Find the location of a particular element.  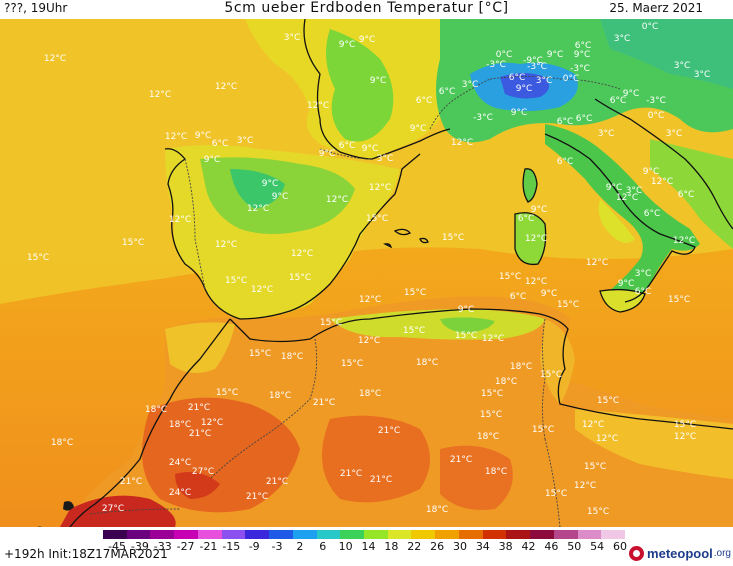

border-dz-ly is located at coordinates (552, 482).